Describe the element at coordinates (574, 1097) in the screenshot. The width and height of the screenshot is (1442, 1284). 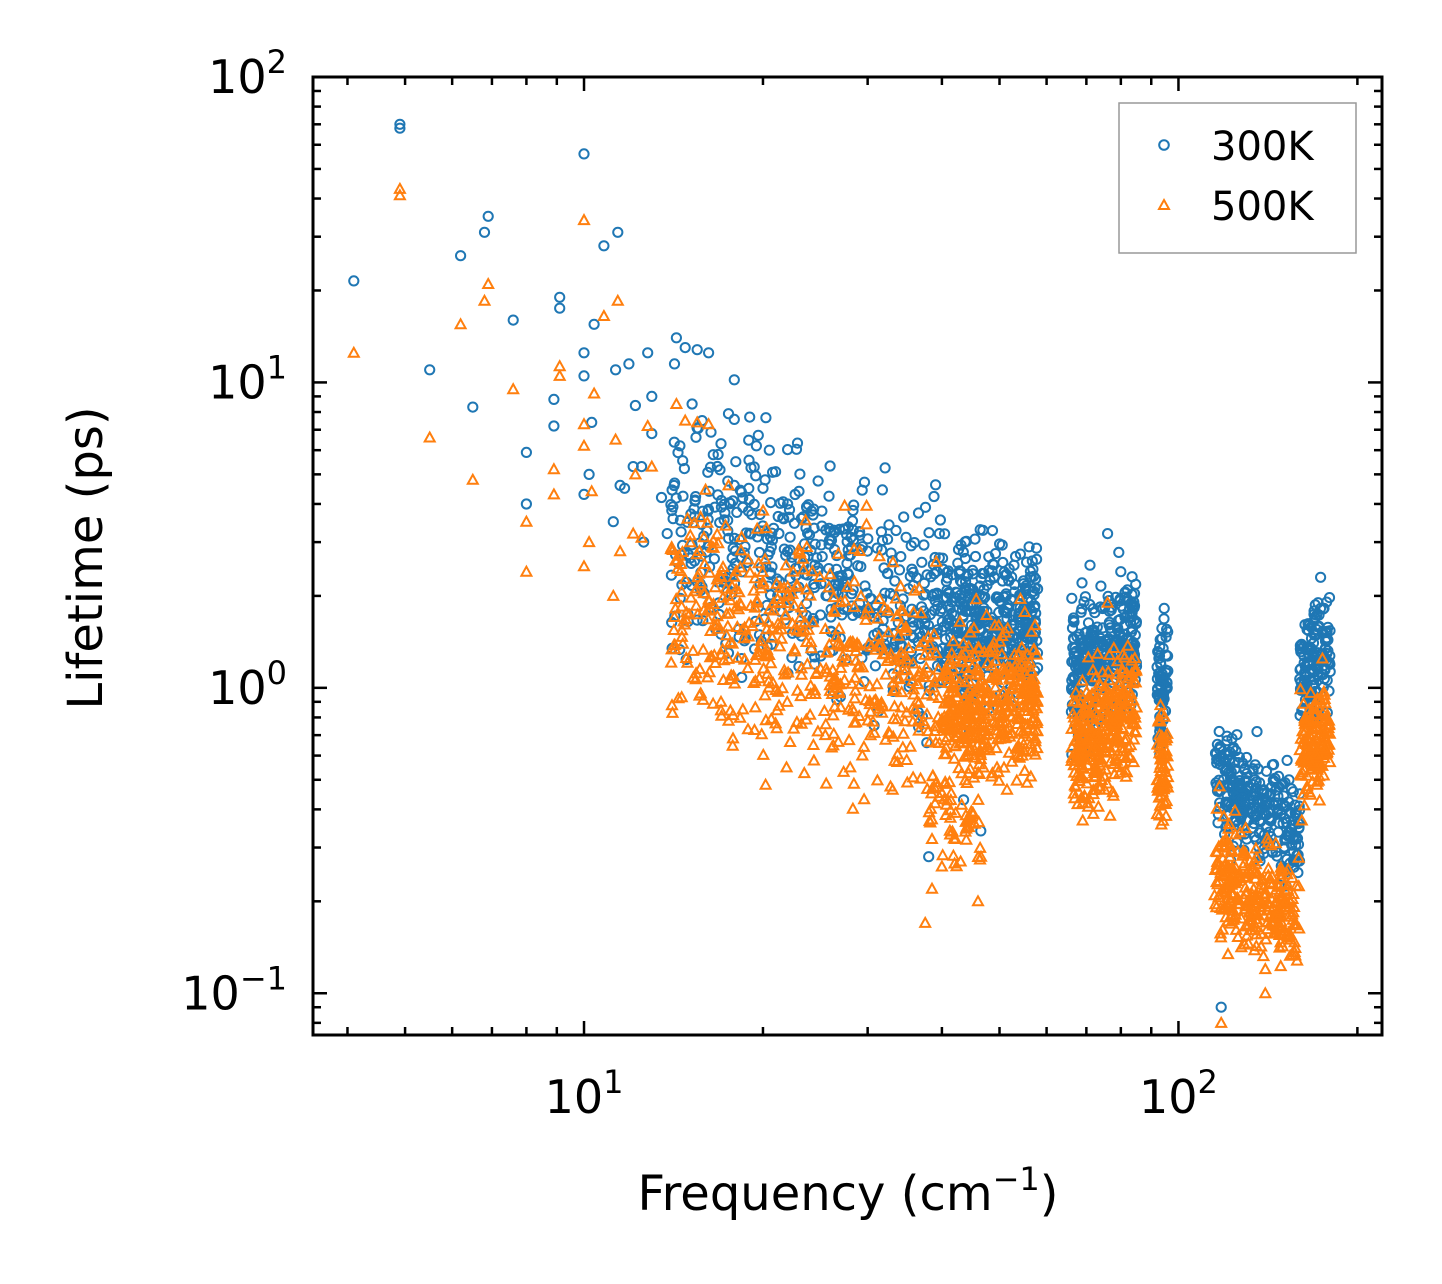
I see `x-tick-label-base: 10` at that location.